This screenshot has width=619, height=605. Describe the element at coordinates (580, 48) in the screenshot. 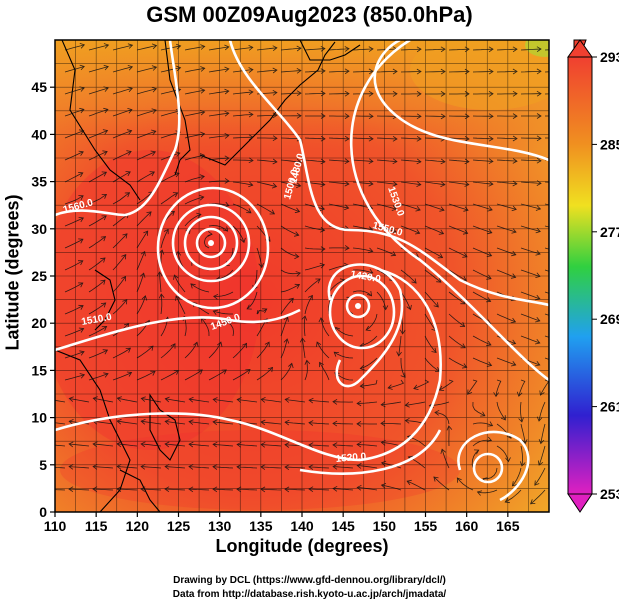

I see `colorbar-top-arrow-tip` at that location.